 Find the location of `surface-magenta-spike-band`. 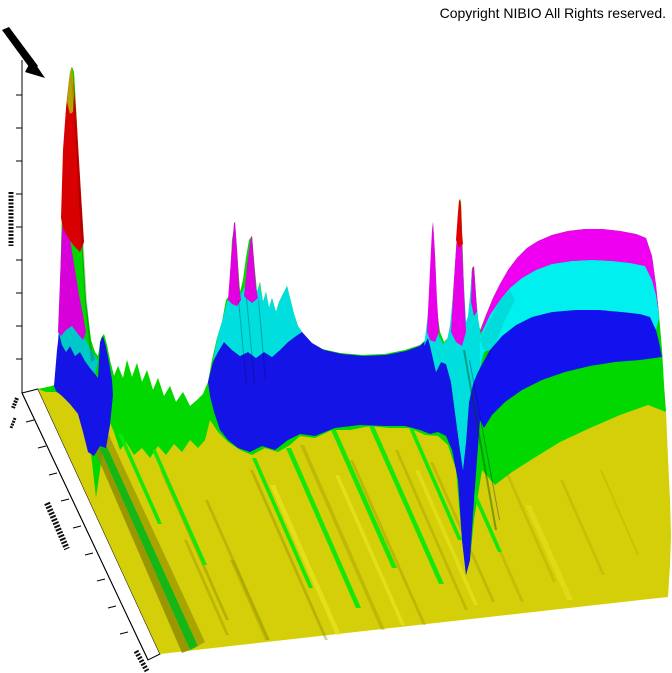

surface-magenta-spike-band is located at coordinates (72, 271).